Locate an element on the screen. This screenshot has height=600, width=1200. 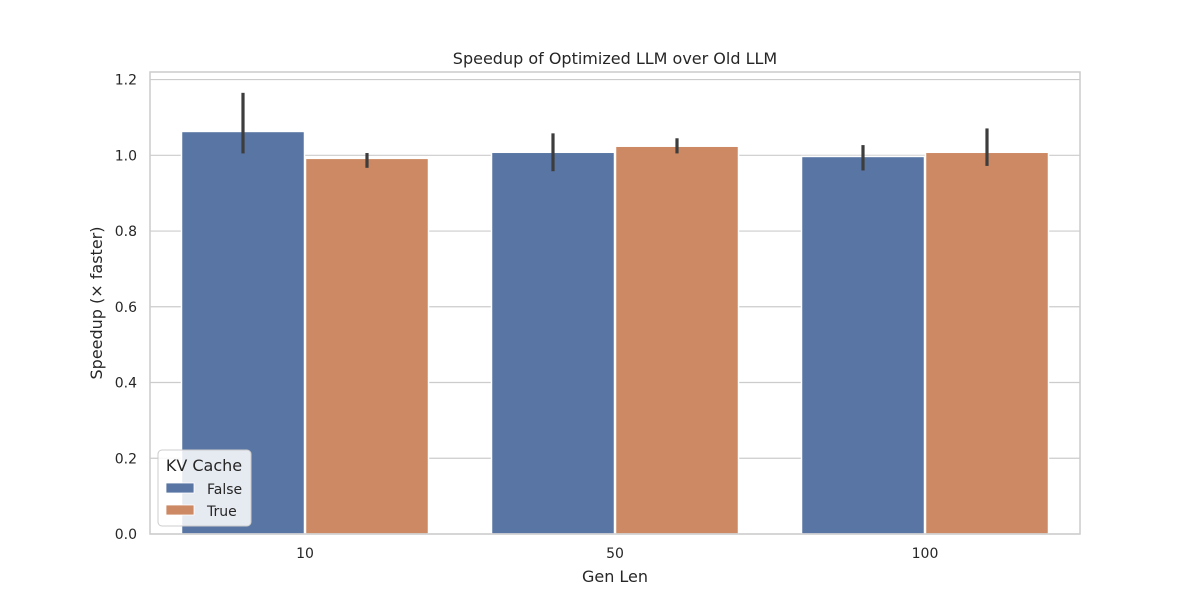
y-tick-label: 1.0 is located at coordinates (126, 156).